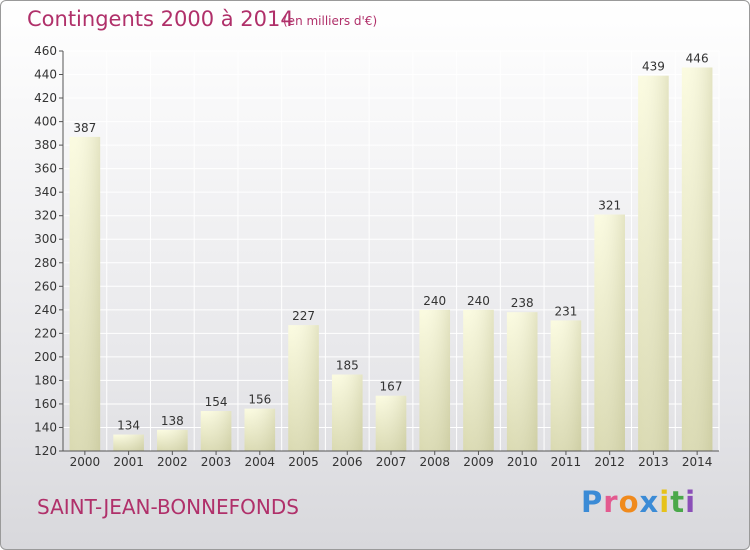 The height and width of the screenshot is (550, 750). I want to click on x-tick-label: 2013, so click(653, 462).